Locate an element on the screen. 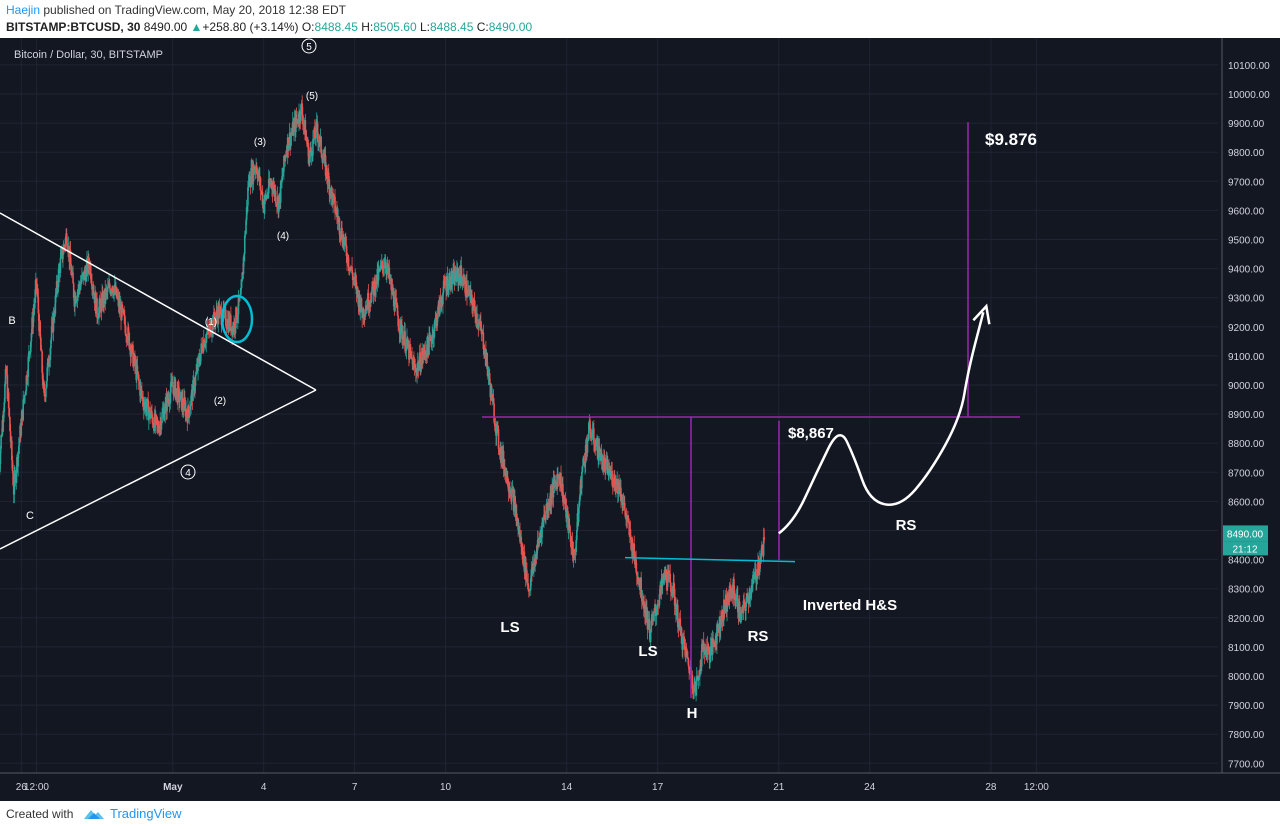 This screenshot has width=1280, height=829. author-link: Haejin is located at coordinates (23, 10).